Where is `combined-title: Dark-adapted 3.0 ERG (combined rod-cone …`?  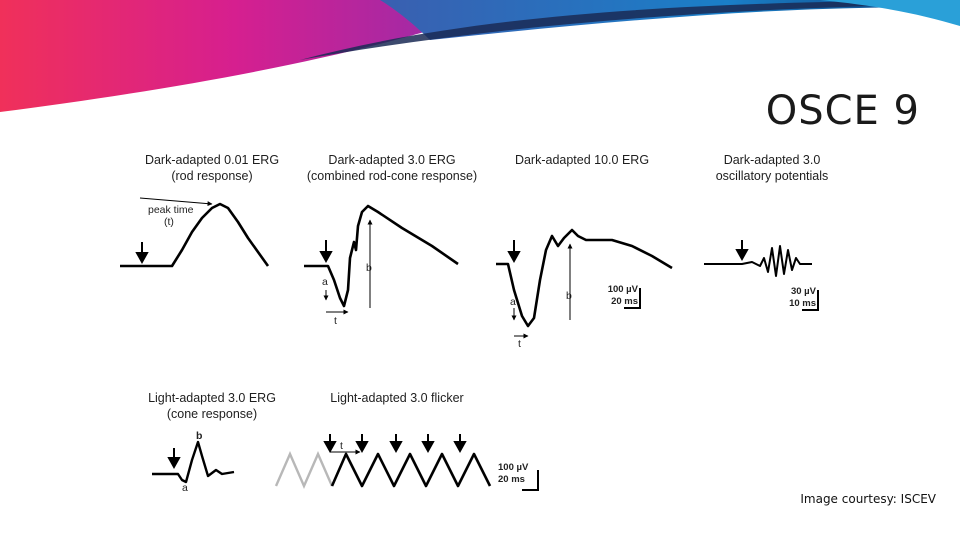 combined-title: Dark-adapted 3.0 ERG (combined rod-cone … is located at coordinates (392, 168).